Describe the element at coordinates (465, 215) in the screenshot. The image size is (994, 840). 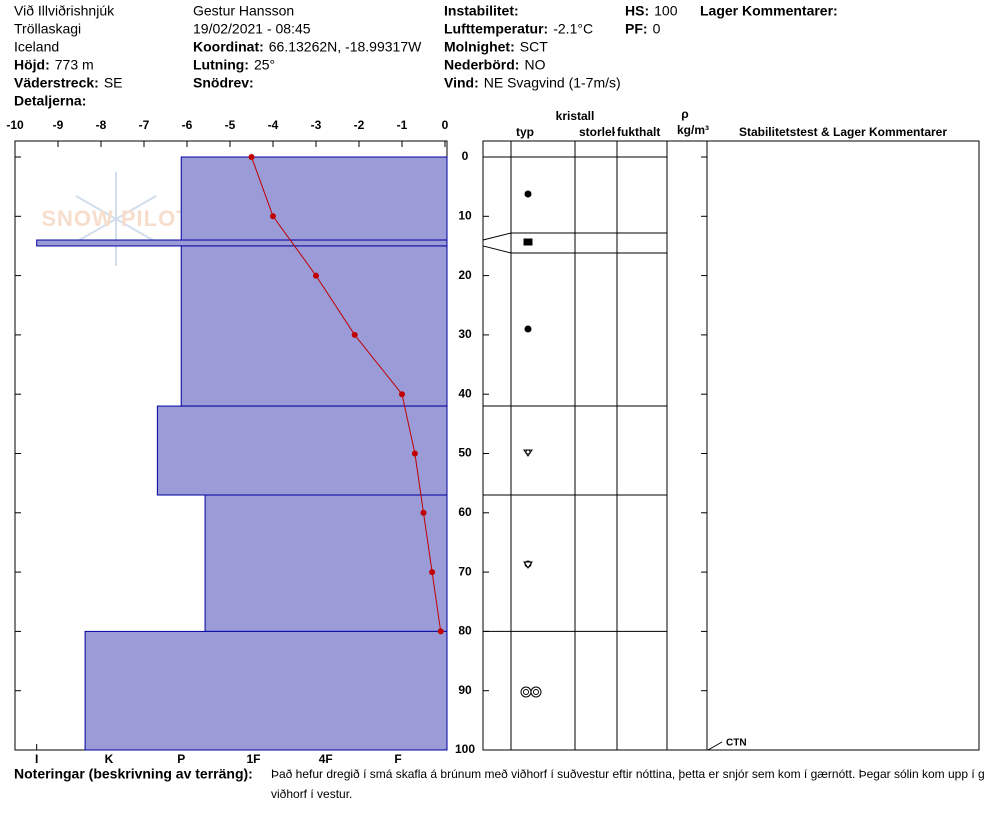
I see `depth-tick-label: 10` at that location.